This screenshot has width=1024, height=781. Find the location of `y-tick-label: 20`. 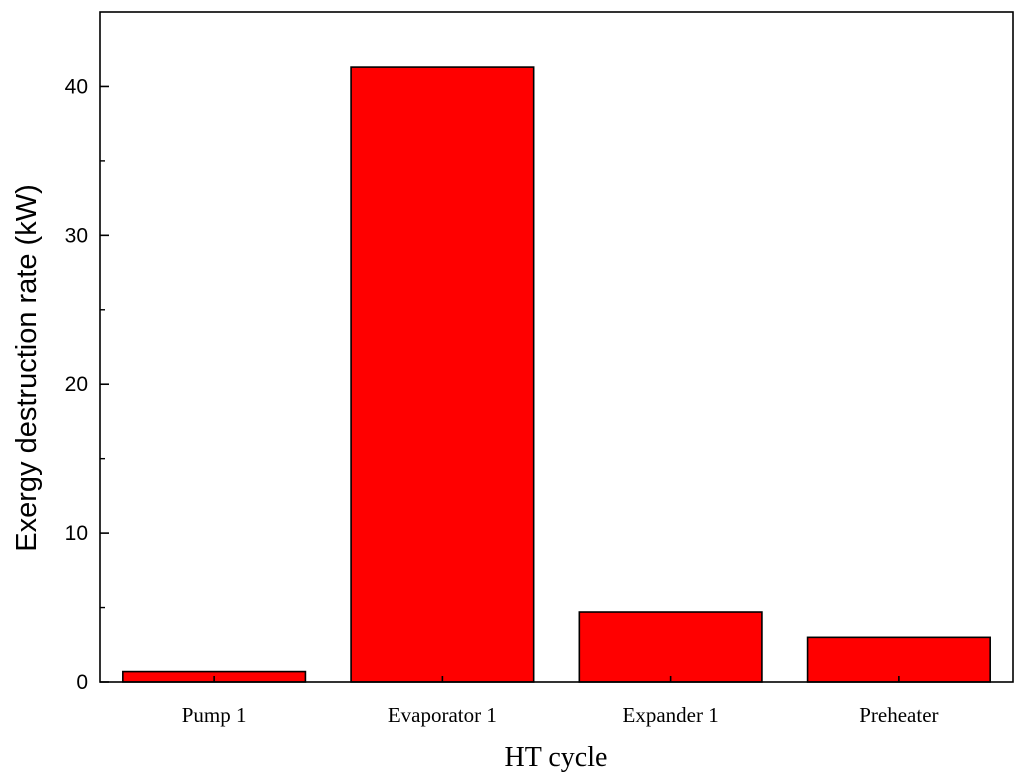

y-tick-label: 20 is located at coordinates (76, 384).